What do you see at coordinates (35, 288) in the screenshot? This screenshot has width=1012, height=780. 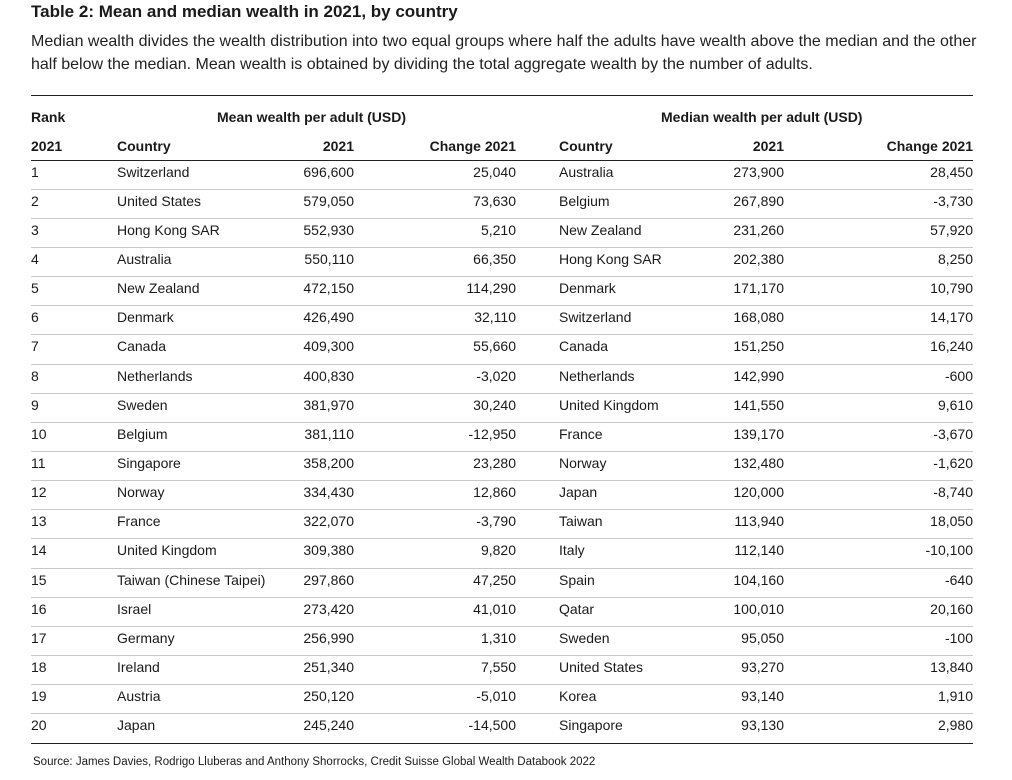 I see `rank-cell: 5` at bounding box center [35, 288].